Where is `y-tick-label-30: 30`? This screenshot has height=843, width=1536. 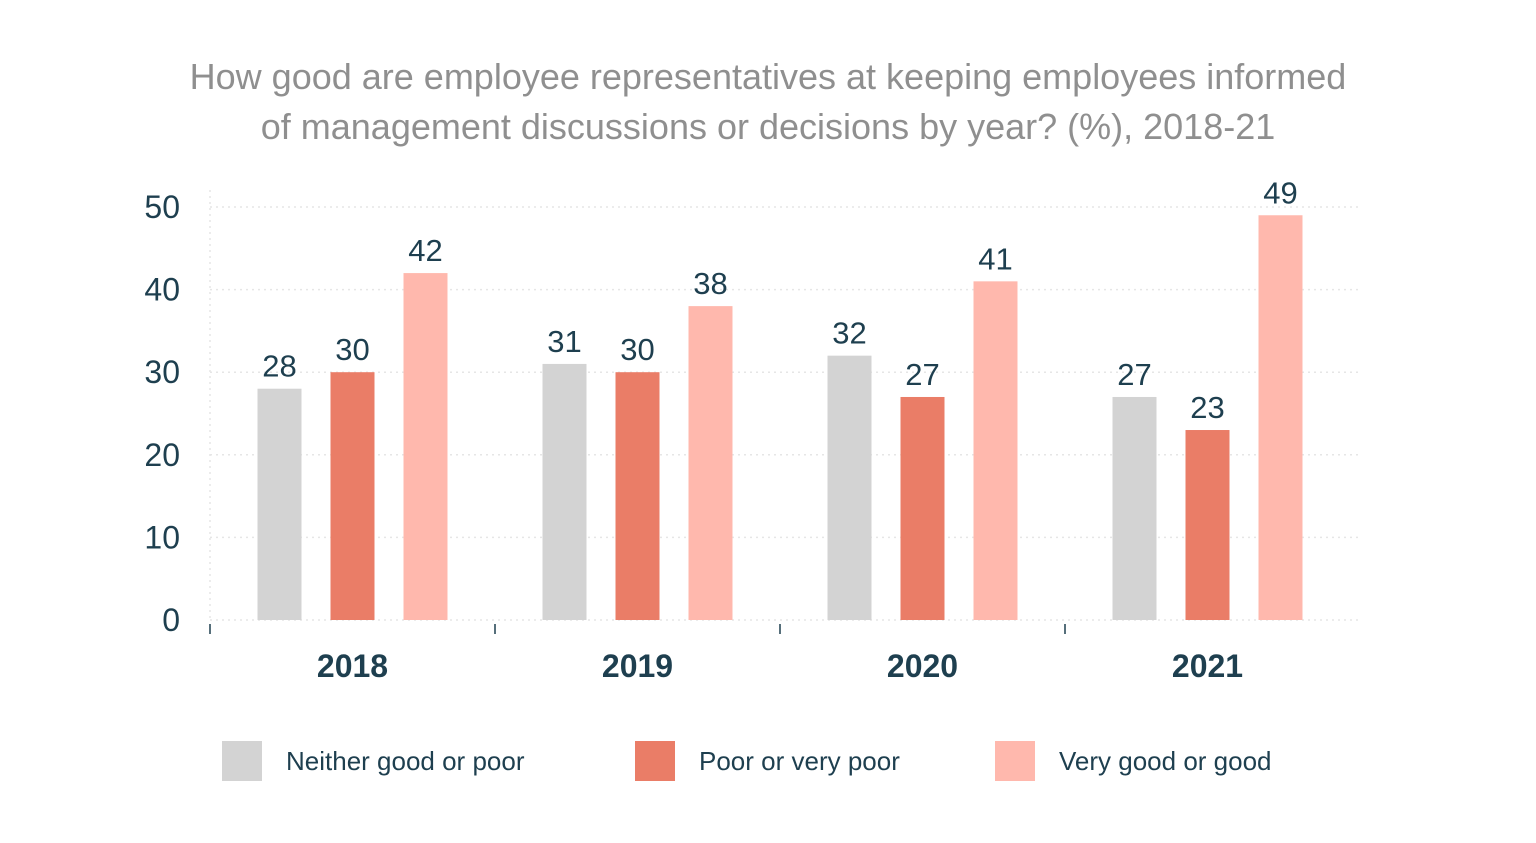 y-tick-label-30: 30 is located at coordinates (162, 372).